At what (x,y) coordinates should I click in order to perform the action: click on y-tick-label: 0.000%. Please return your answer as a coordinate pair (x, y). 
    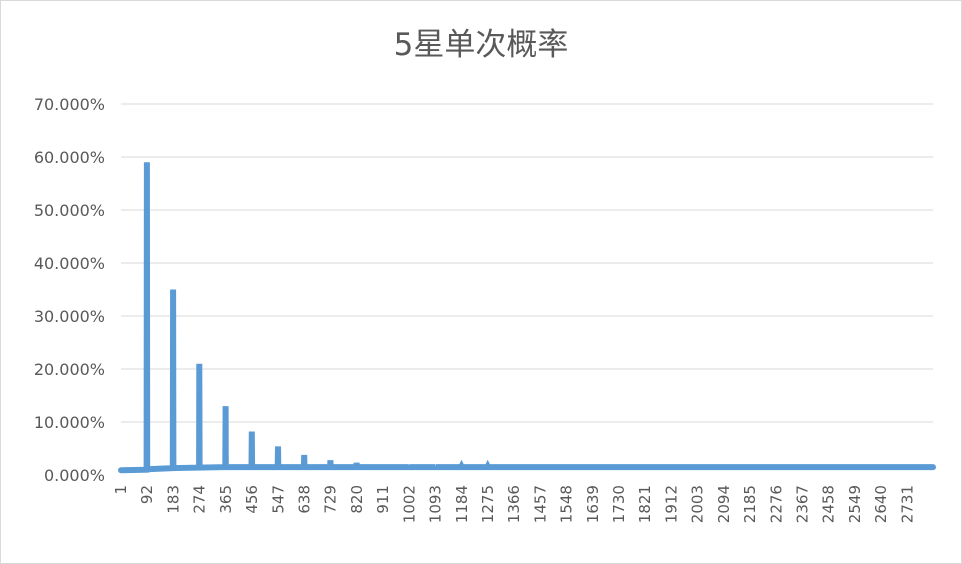
    Looking at the image, I should click on (74, 475).